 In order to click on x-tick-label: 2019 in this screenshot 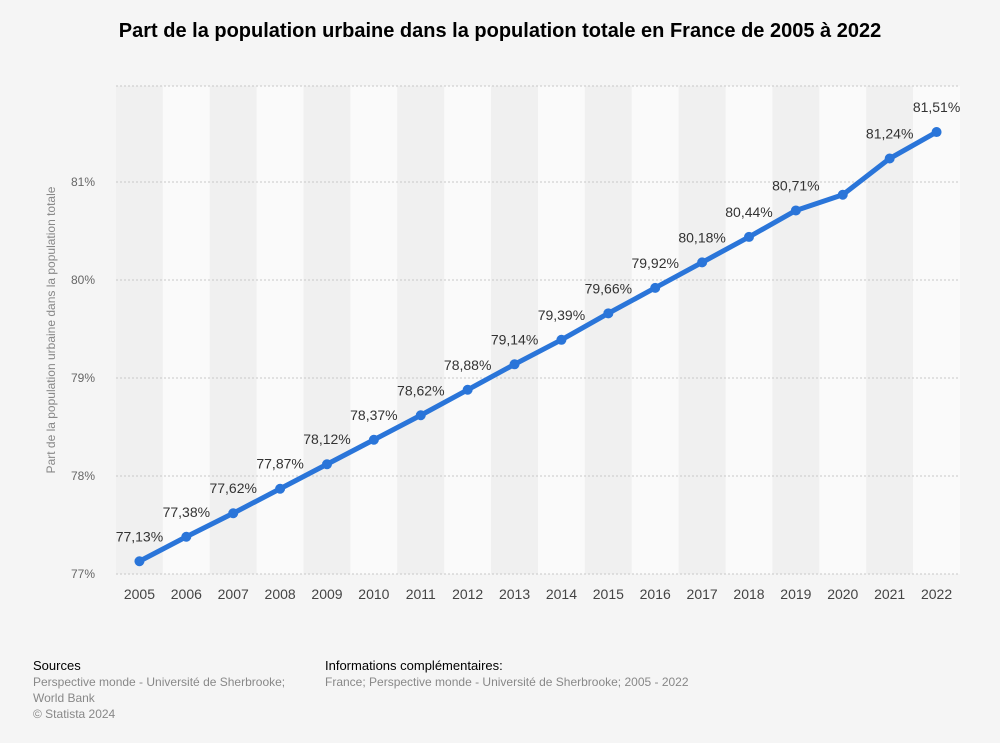, I will do `click(795, 594)`.